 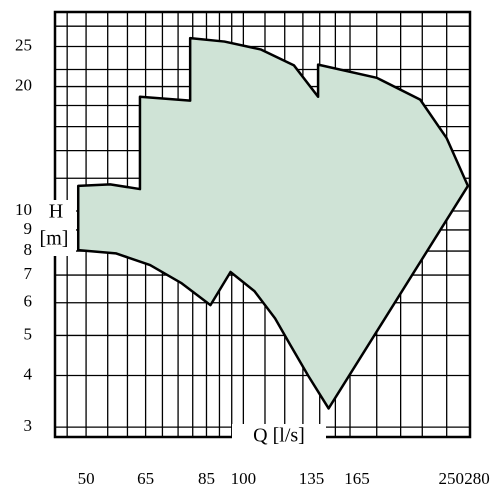 I want to click on y-tick-label: 9, so click(x=28, y=228).